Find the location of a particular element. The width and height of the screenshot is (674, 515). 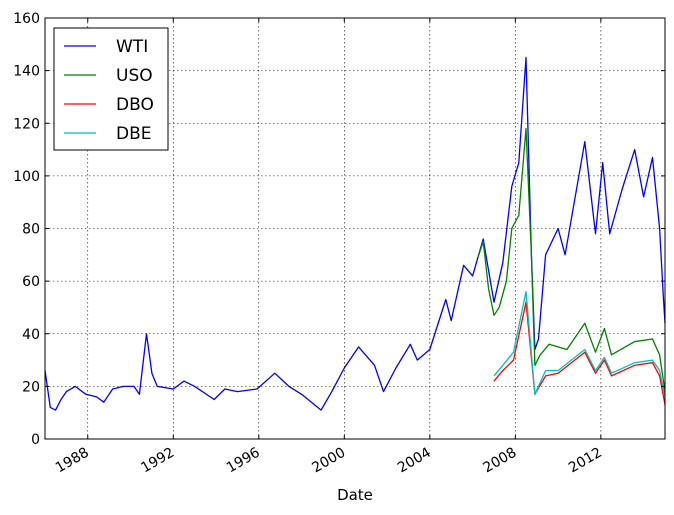

series-line-dbe is located at coordinates (579, 344).